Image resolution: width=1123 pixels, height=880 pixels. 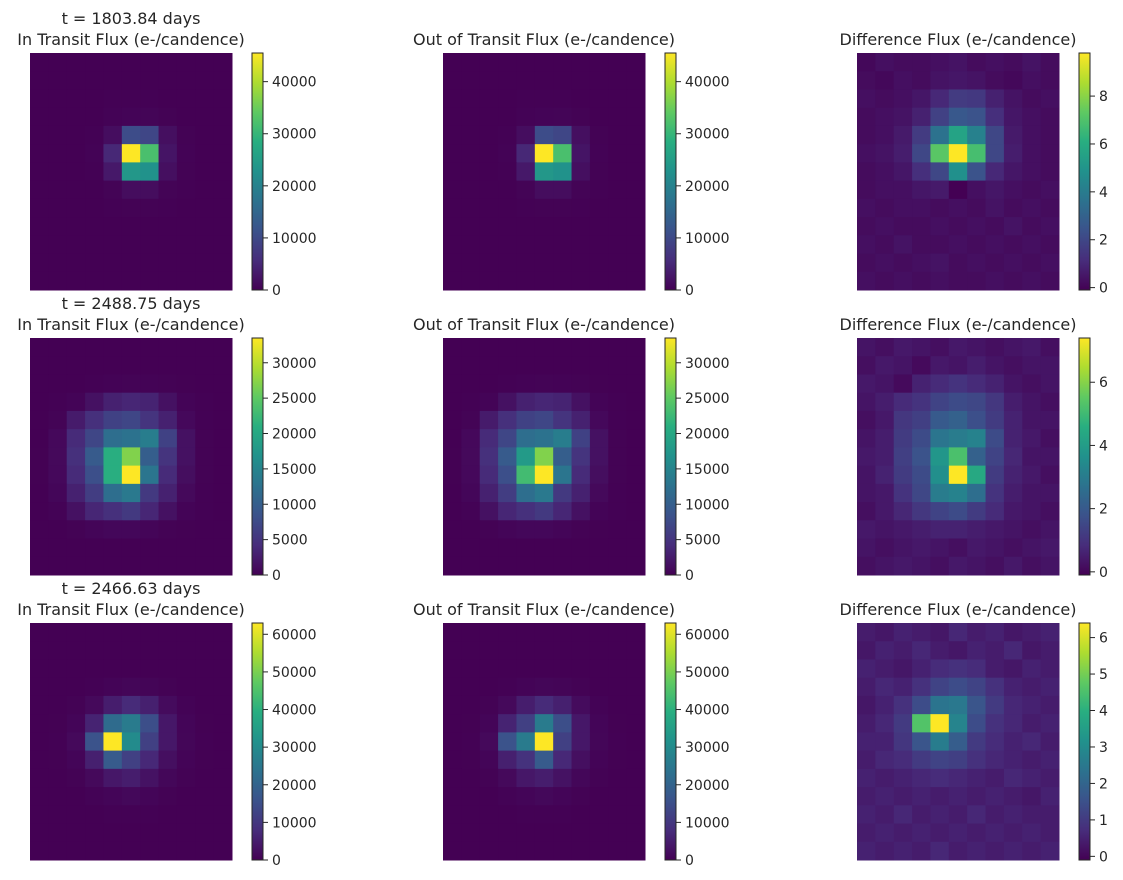 I want to click on colorbar-tick-label: 30000, so click(x=707, y=364).